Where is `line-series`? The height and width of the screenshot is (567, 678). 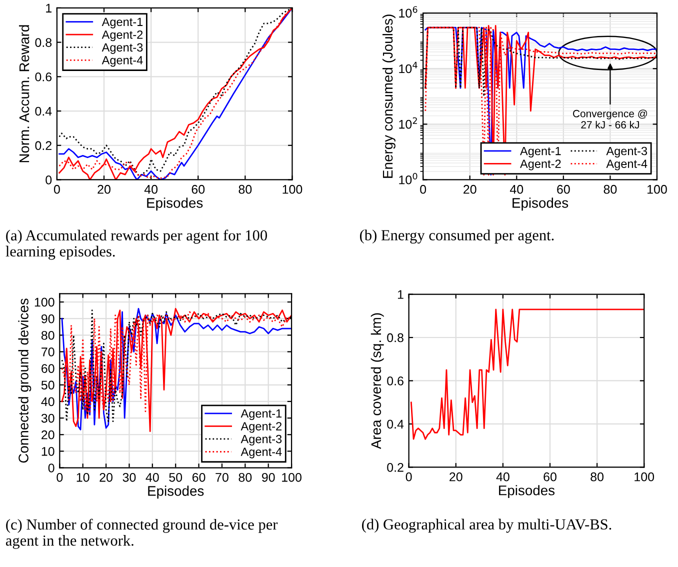
line-series is located at coordinates (527, 374).